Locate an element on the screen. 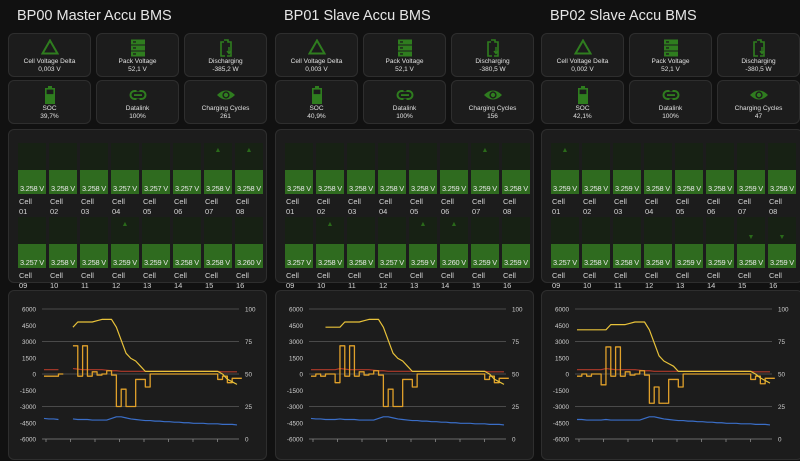  cell-number: 02 is located at coordinates (321, 211).